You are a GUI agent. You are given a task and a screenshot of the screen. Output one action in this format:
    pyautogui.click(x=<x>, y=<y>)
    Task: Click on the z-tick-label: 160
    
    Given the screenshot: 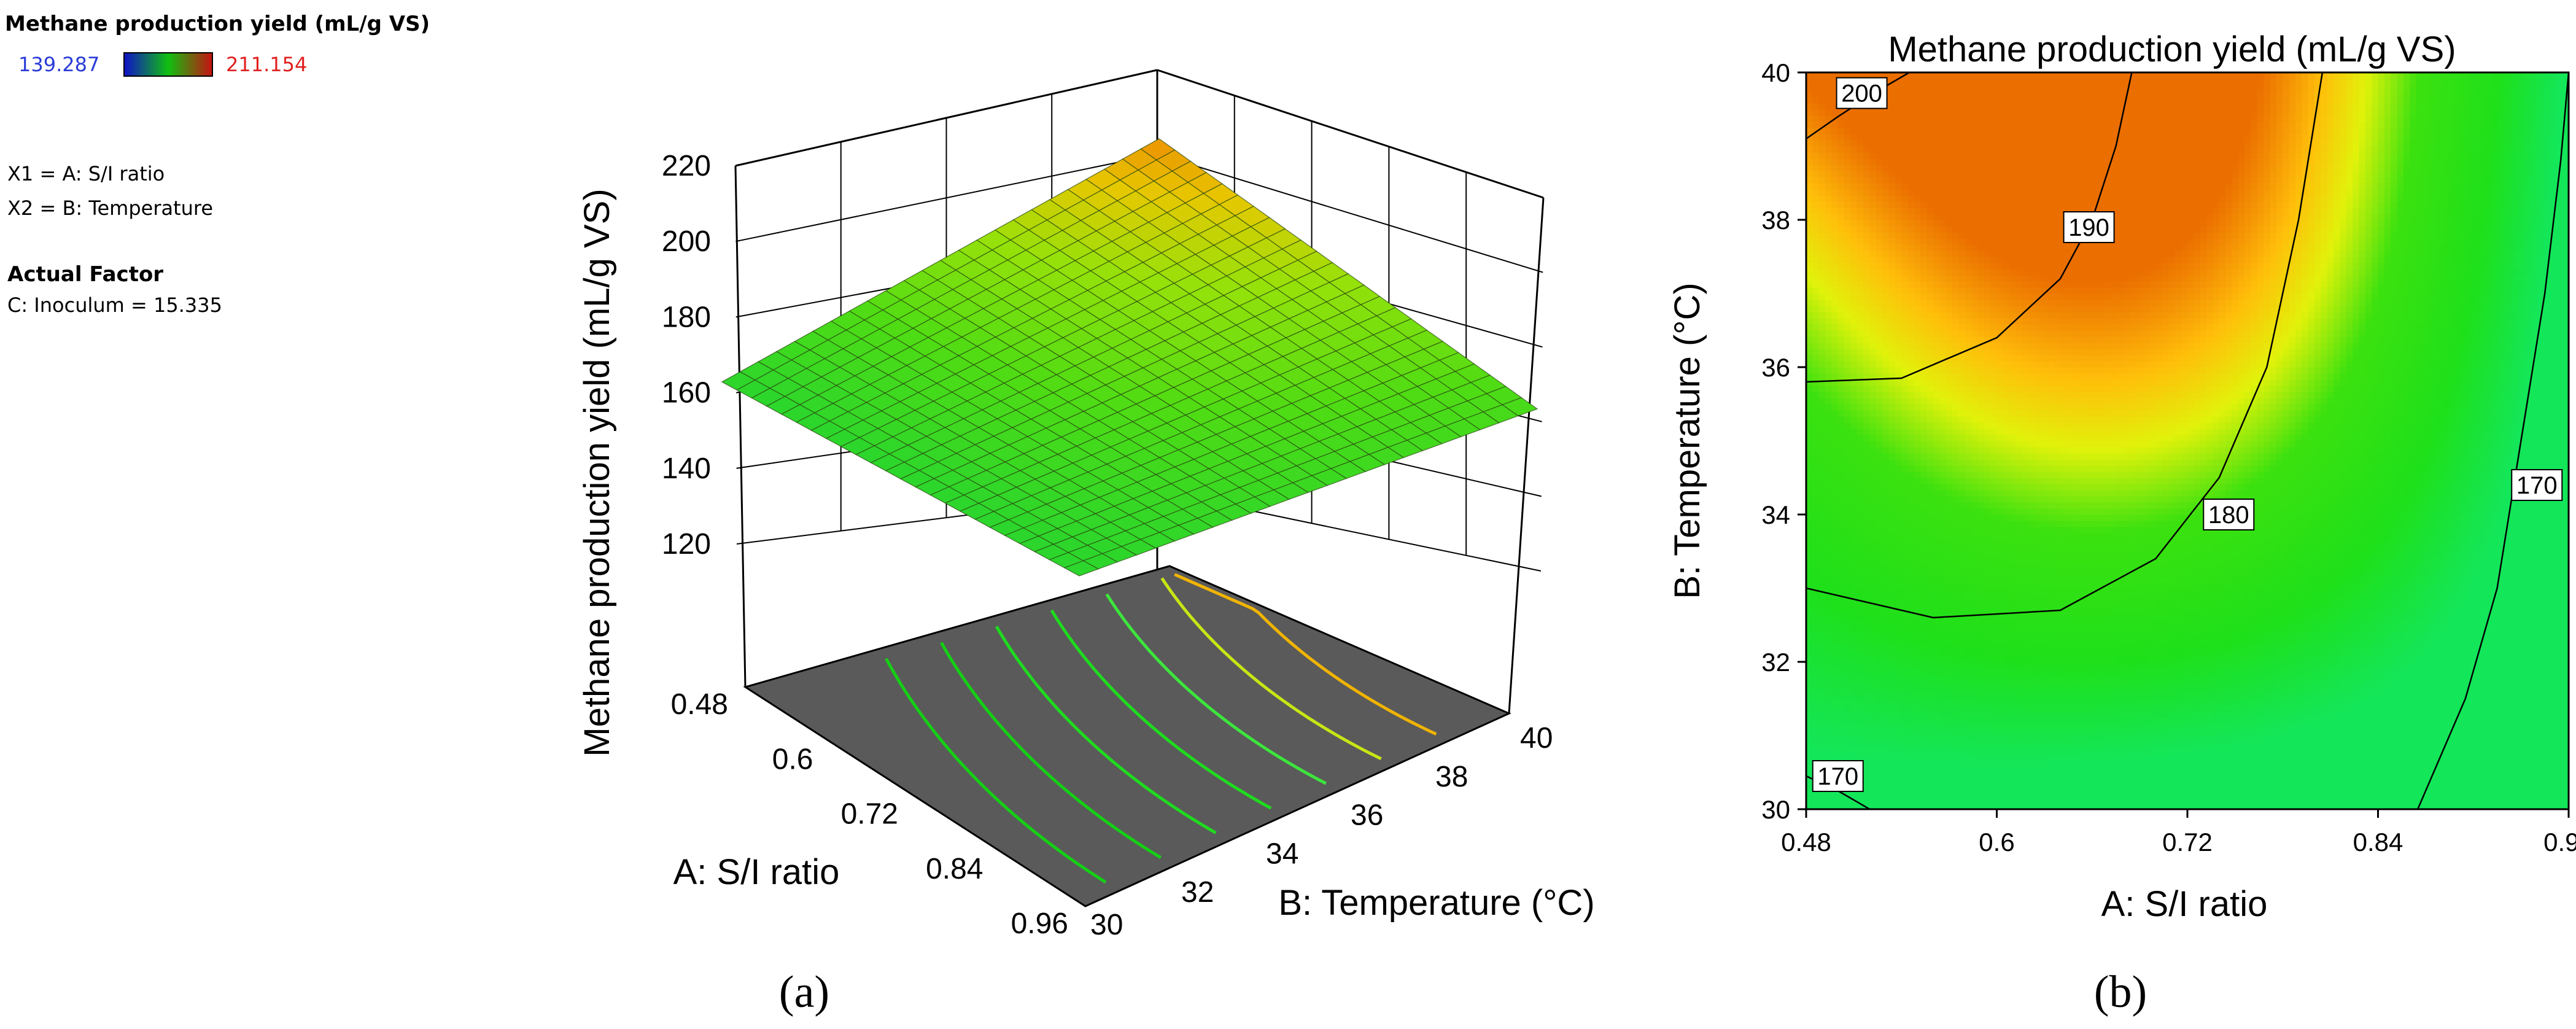 What is the action you would take?
    pyautogui.click(x=686, y=393)
    